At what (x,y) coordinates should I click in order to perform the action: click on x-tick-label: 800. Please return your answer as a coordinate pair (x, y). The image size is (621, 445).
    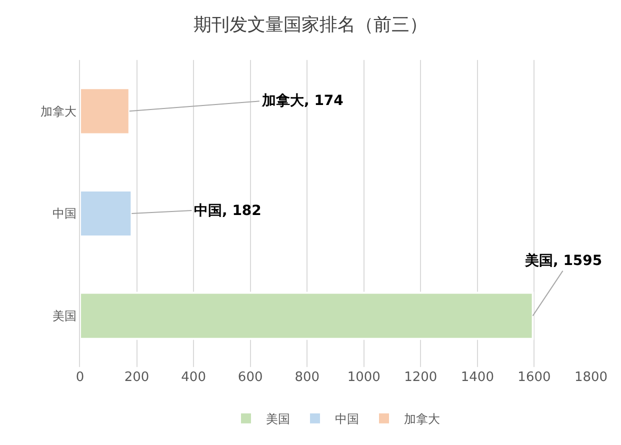
    Looking at the image, I should click on (307, 377).